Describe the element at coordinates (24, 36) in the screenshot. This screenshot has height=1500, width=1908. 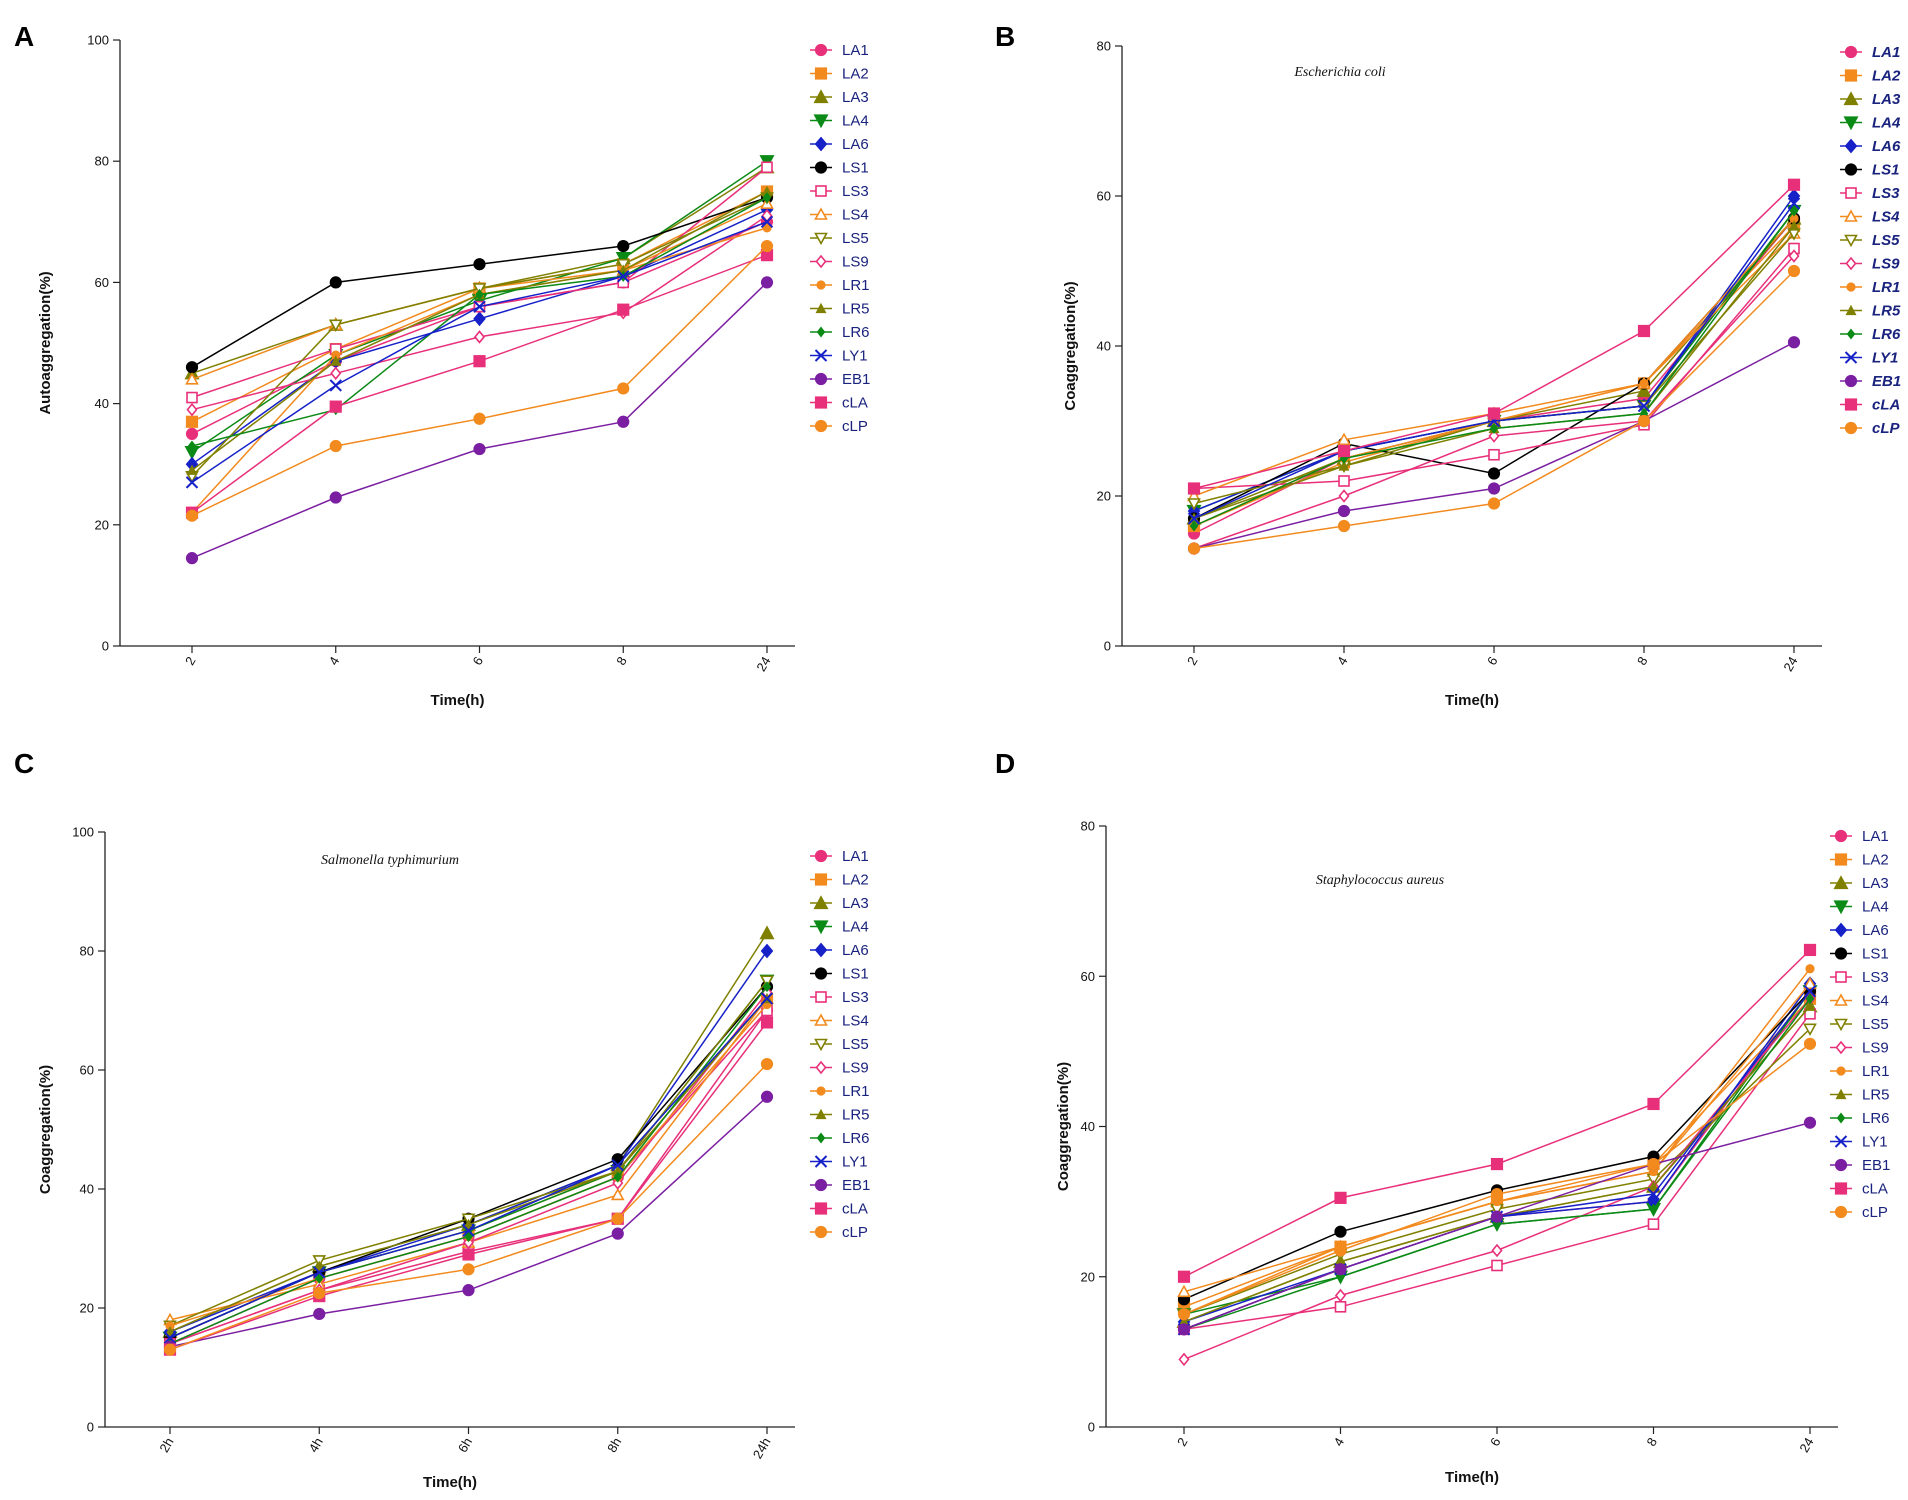
I see `panel-label: A` at that location.